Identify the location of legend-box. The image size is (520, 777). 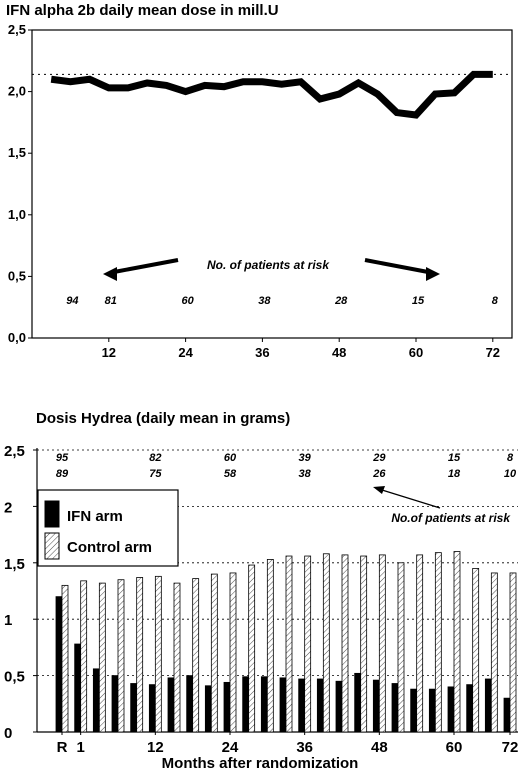
(108, 528).